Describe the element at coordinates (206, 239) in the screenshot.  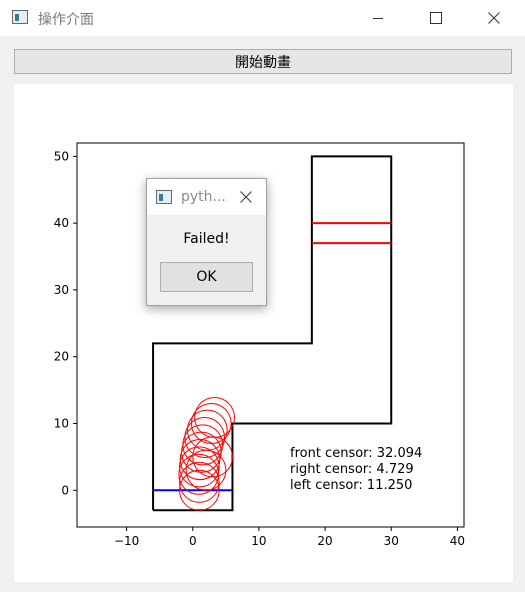
I see `dialog-message: Failed!` at that location.